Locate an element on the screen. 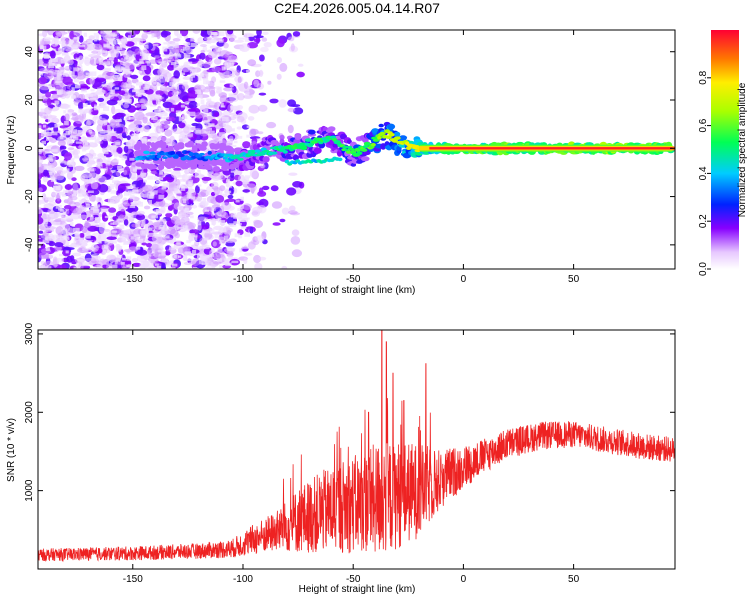  snr-xlabel: Height of straight line (km) is located at coordinates (357, 589).